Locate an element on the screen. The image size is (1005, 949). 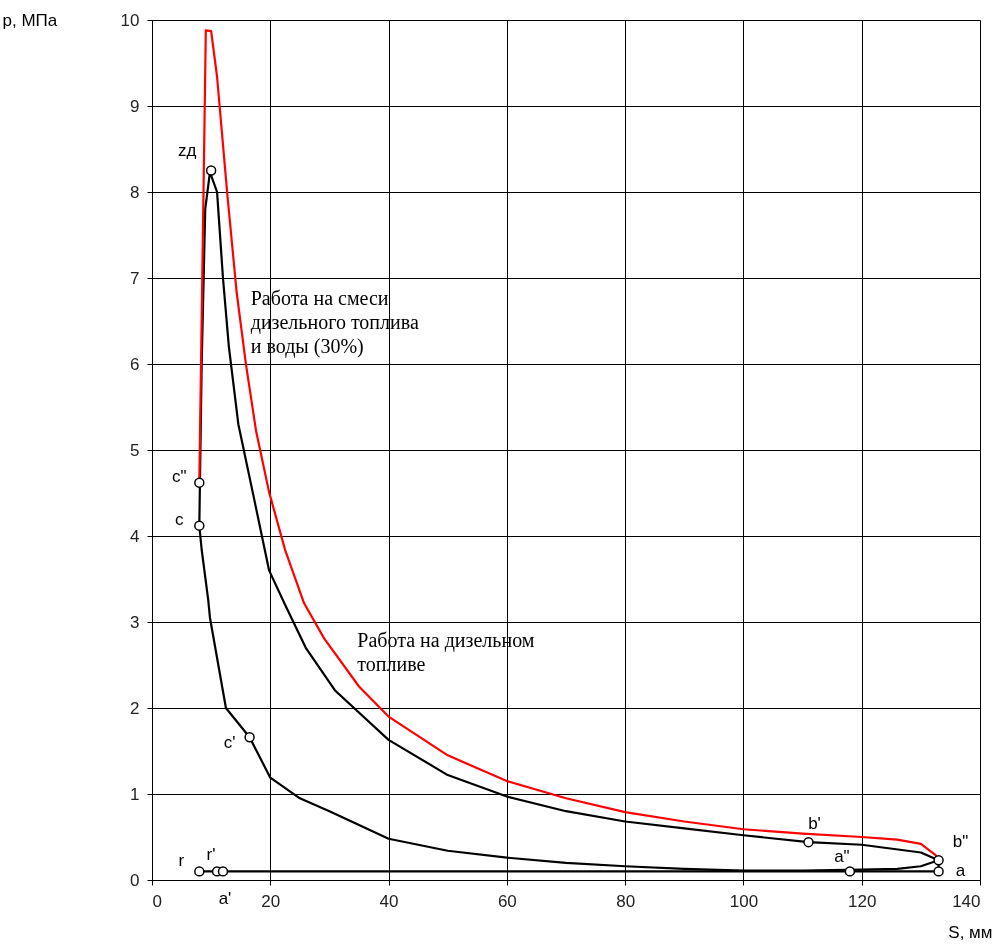
annotation: c" is located at coordinates (179, 476).